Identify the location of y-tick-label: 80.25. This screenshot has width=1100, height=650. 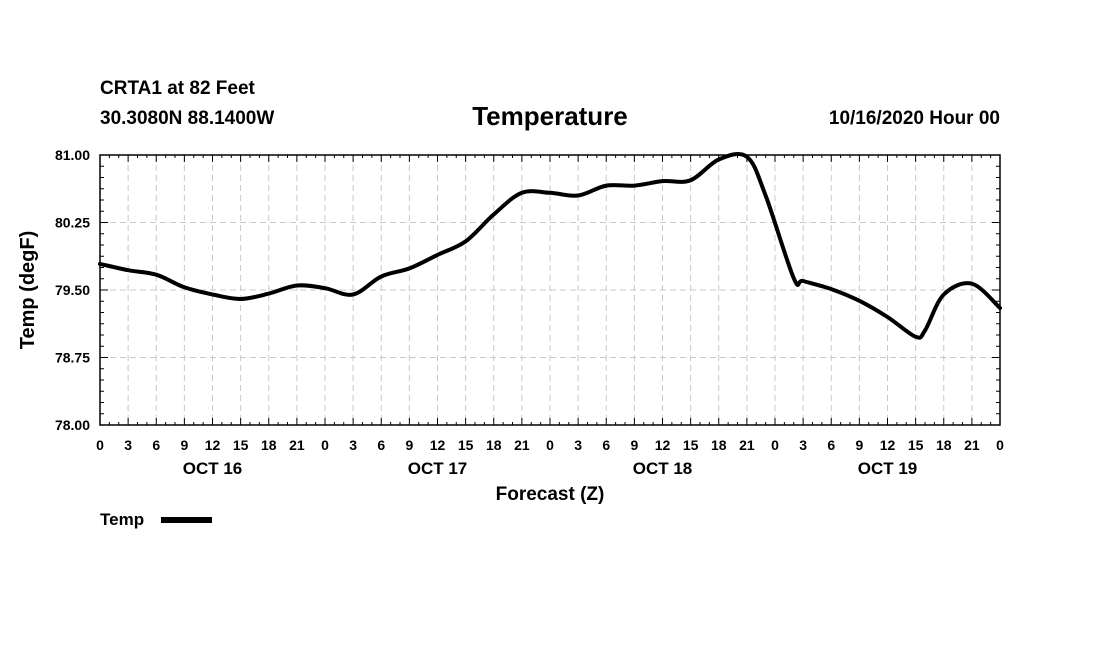
(72, 223).